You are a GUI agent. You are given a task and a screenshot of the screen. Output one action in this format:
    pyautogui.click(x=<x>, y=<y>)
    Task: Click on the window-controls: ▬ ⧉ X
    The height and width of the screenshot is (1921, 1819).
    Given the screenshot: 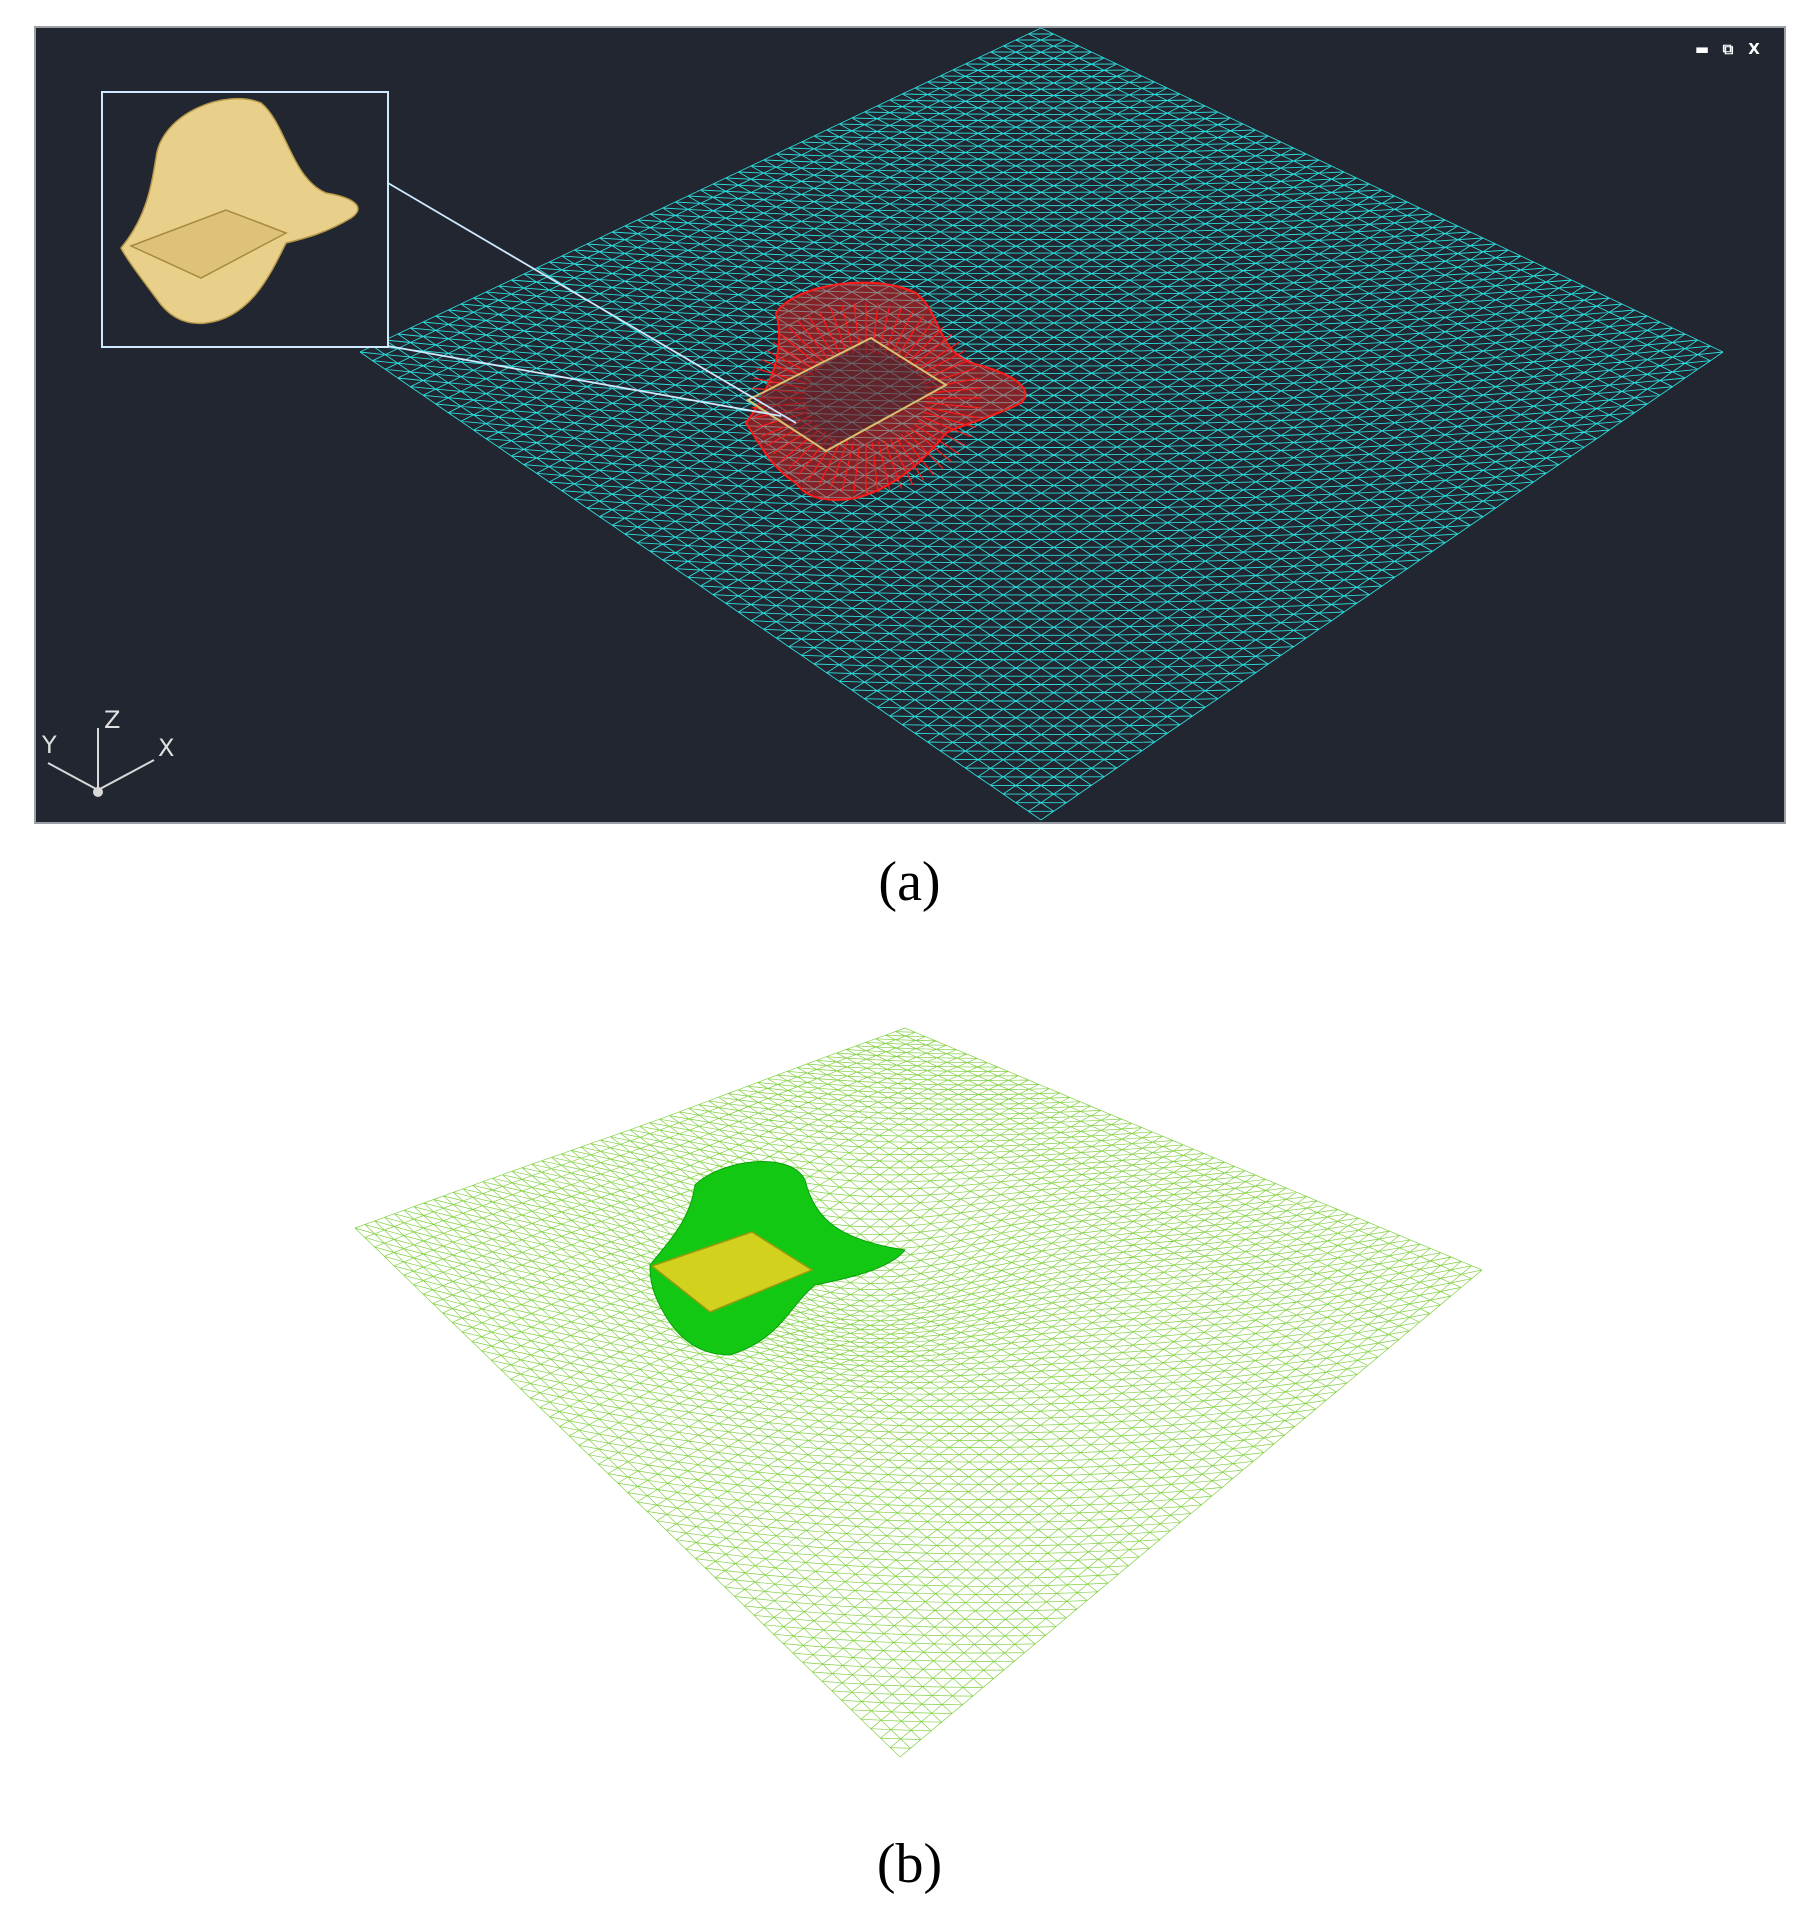 What is the action you would take?
    pyautogui.click(x=1728, y=49)
    